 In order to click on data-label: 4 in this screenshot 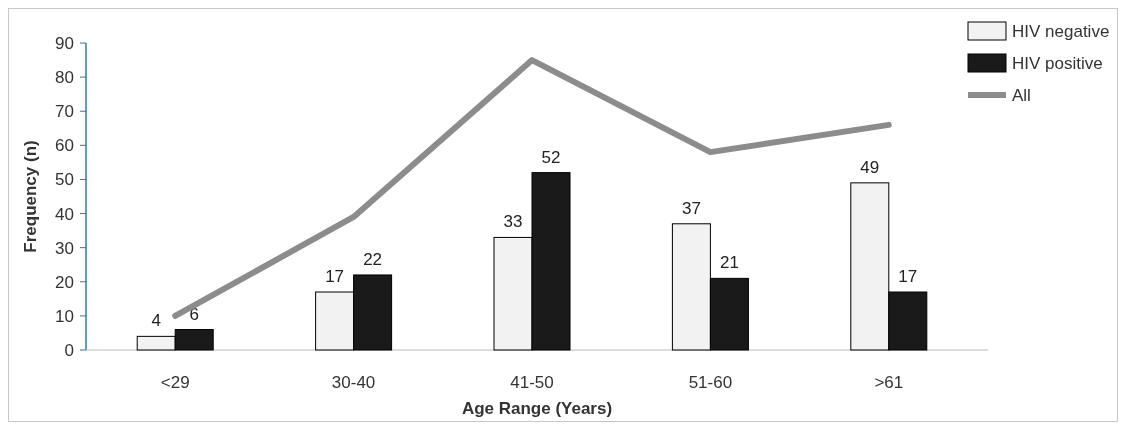, I will do `click(156, 321)`.